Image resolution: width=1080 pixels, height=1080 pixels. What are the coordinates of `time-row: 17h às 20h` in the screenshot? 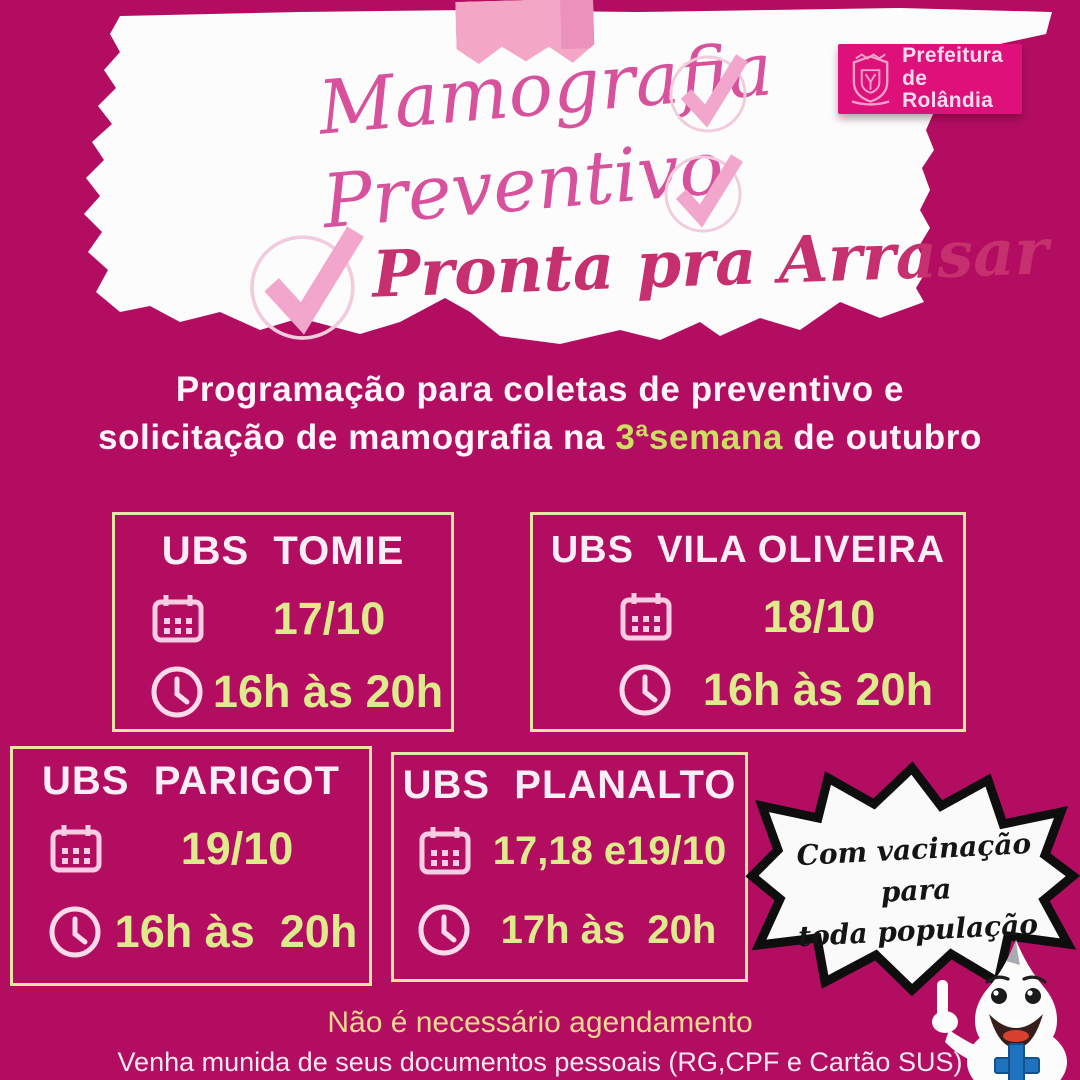 It's located at (569, 930).